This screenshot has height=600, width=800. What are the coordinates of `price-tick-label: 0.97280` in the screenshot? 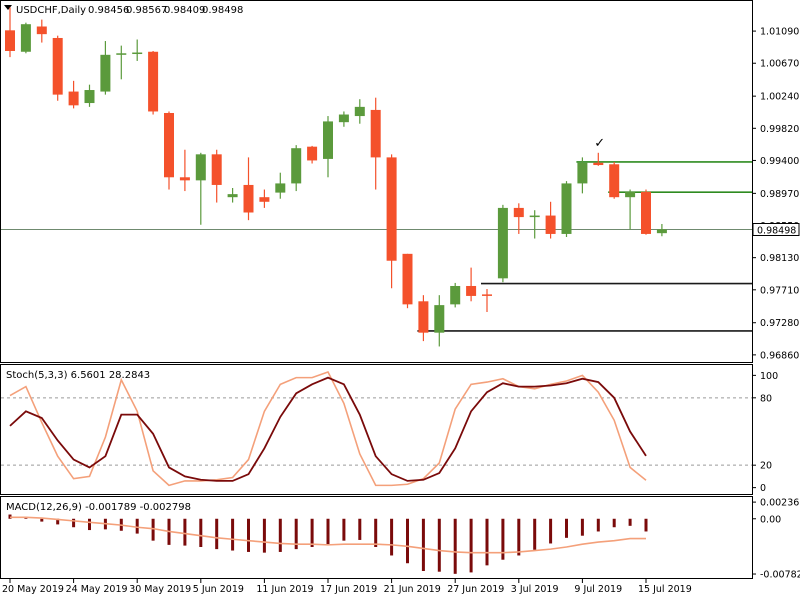 It's located at (779, 323).